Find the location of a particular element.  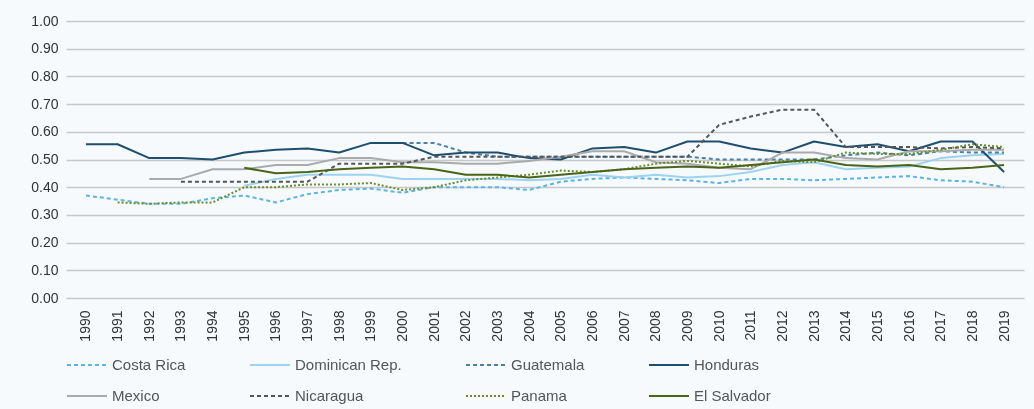

x-tick-label: 2005 is located at coordinates (560, 326).